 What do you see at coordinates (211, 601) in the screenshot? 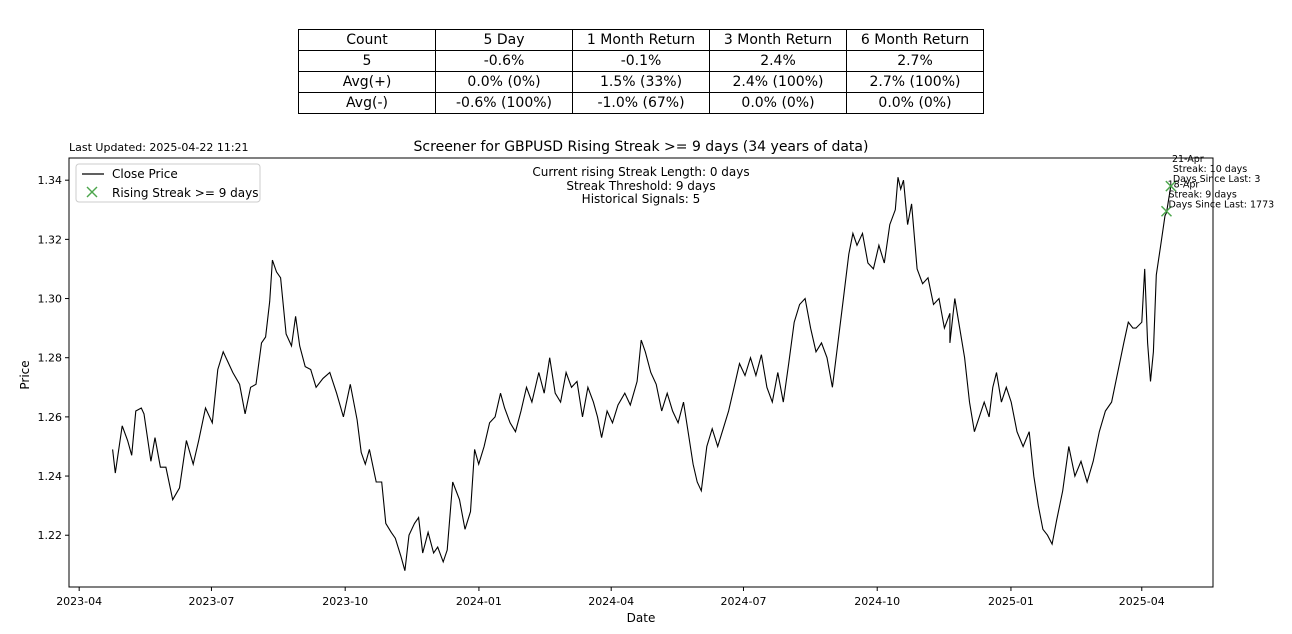
I see `x-tick-label: 2023-07` at bounding box center [211, 601].